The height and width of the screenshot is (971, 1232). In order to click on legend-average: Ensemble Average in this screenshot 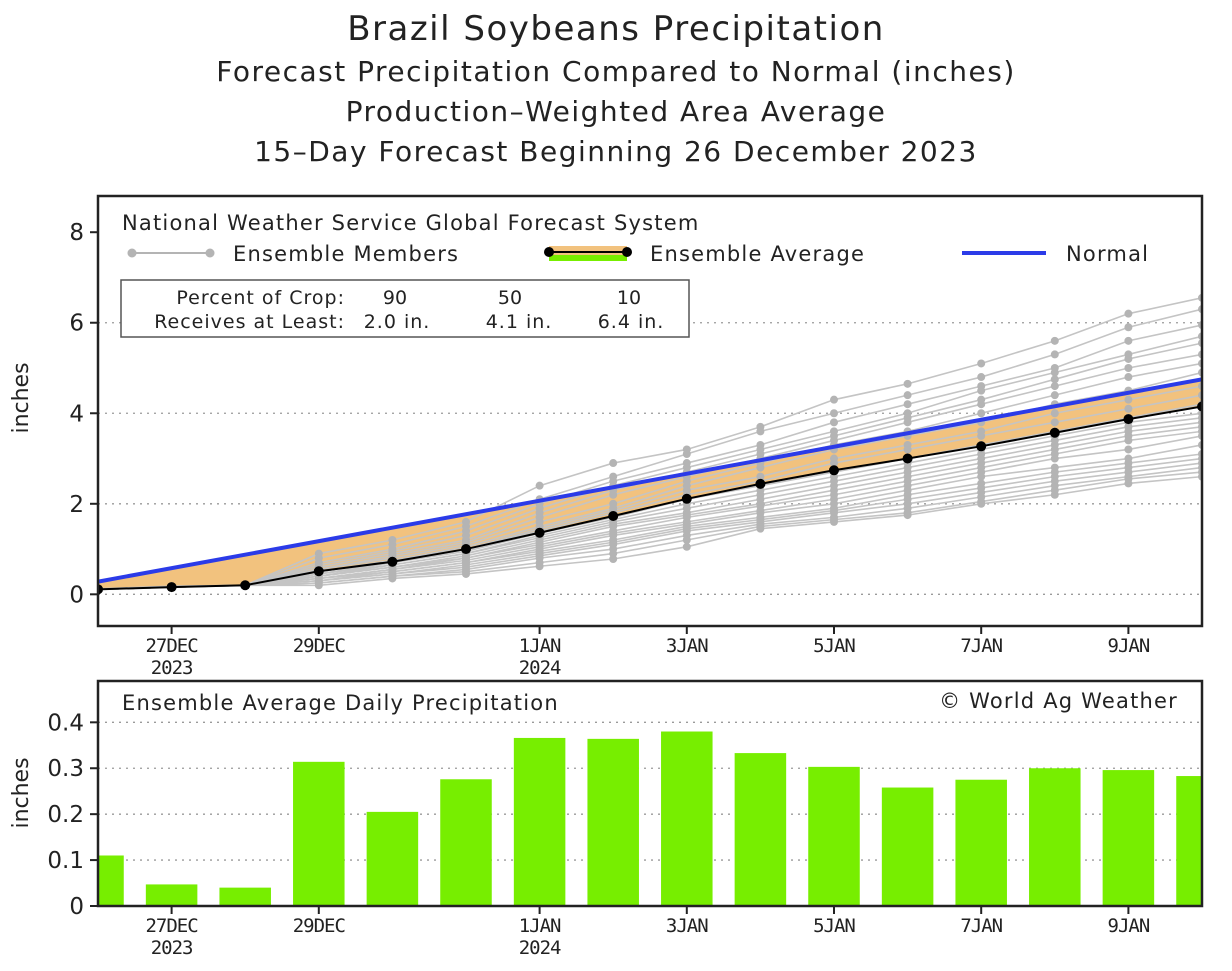, I will do `click(704, 254)`.